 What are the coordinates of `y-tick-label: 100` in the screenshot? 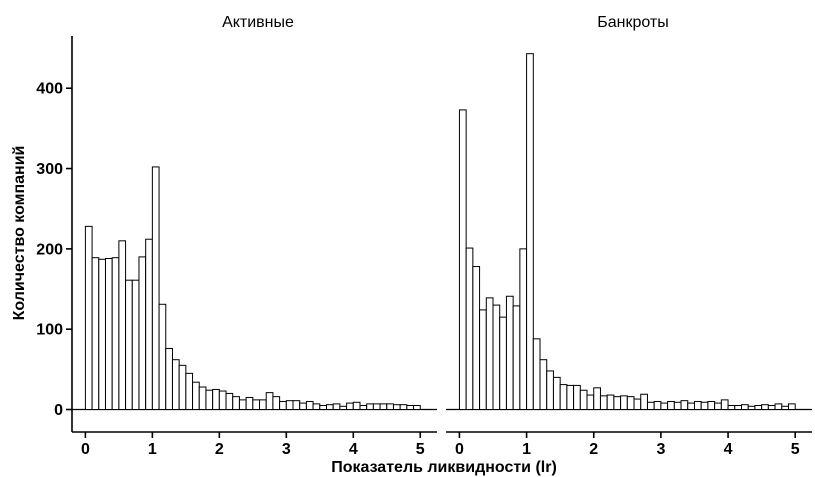 It's located at (49, 330).